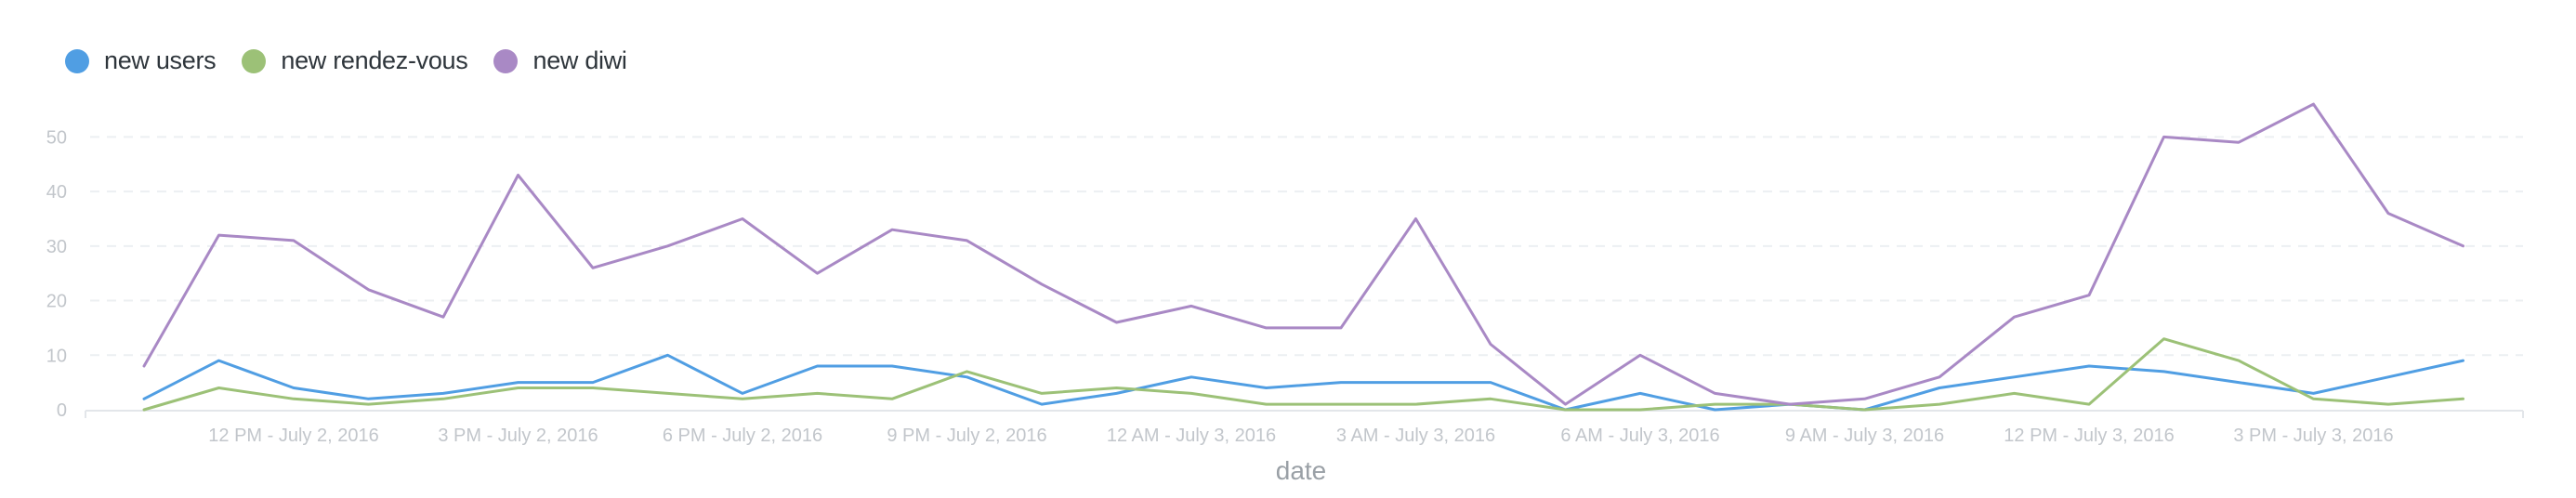 The height and width of the screenshot is (498, 2576). I want to click on legend-label: new users, so click(160, 60).